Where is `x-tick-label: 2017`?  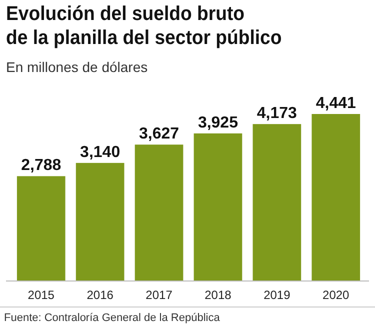
x-tick-label: 2017 is located at coordinates (159, 295).